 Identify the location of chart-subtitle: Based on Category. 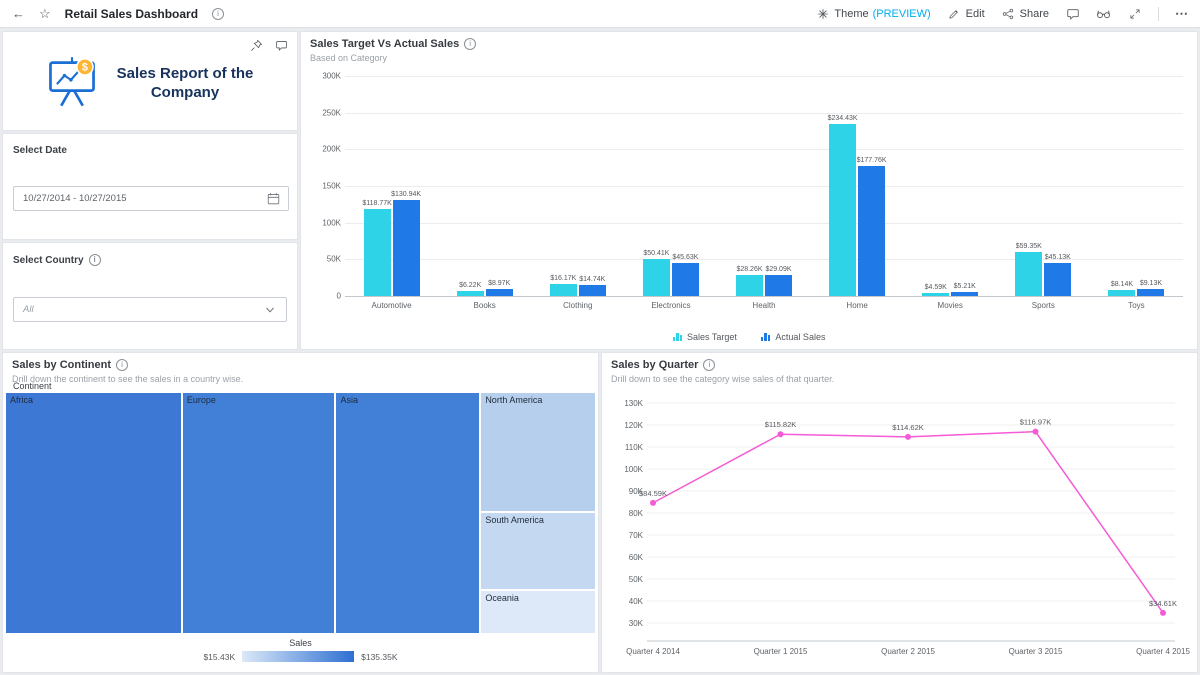
(349, 58).